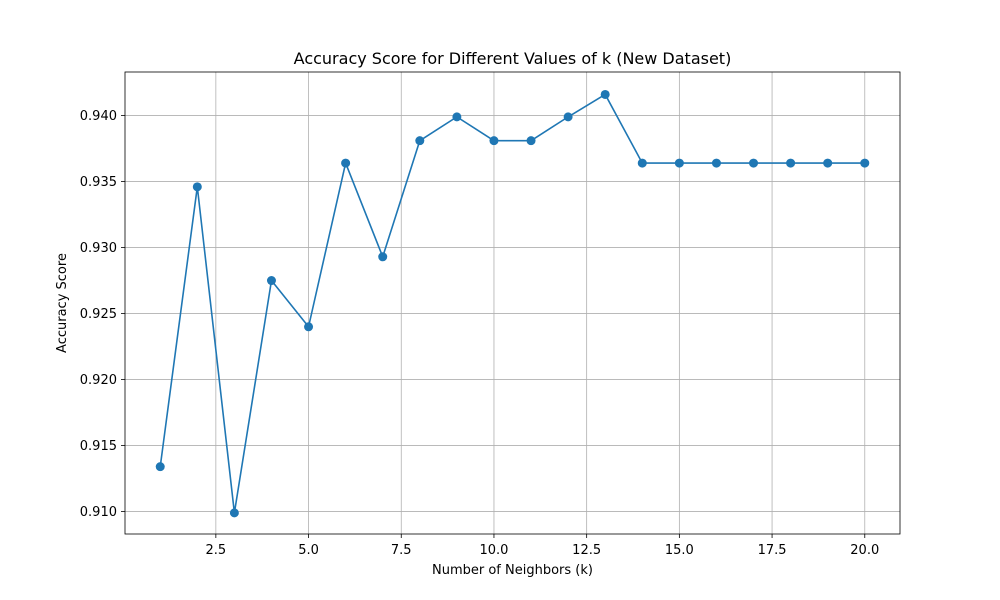 Image resolution: width=1000 pixels, height=600 pixels. What do you see at coordinates (98, 314) in the screenshot?
I see `y-tick-label: 0.925` at bounding box center [98, 314].